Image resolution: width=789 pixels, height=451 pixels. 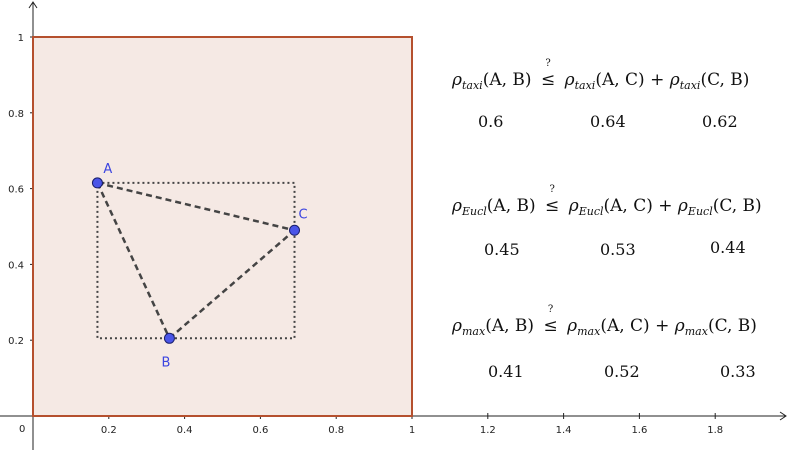 What do you see at coordinates (232, 284) in the screenshot?
I see `triangle-side-bc` at bounding box center [232, 284].